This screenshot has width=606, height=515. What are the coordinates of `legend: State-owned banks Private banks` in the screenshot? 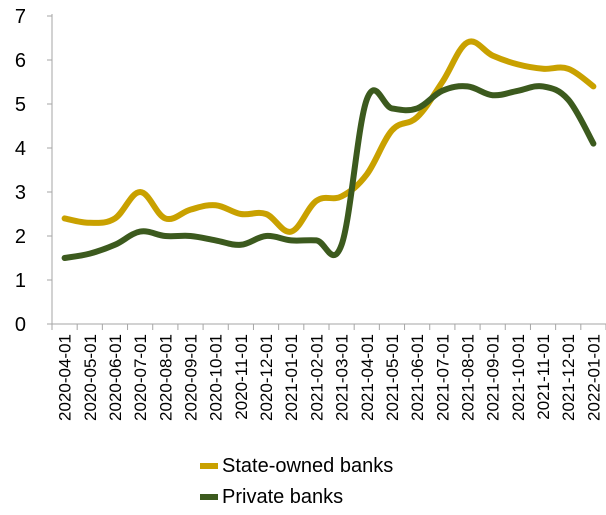 It's located at (296, 481).